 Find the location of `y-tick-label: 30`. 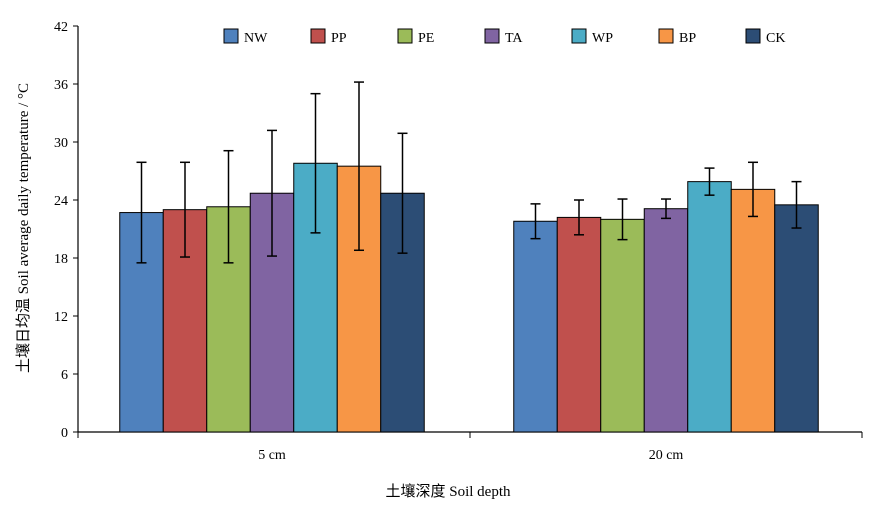

y-tick-label: 30 is located at coordinates (61, 143).